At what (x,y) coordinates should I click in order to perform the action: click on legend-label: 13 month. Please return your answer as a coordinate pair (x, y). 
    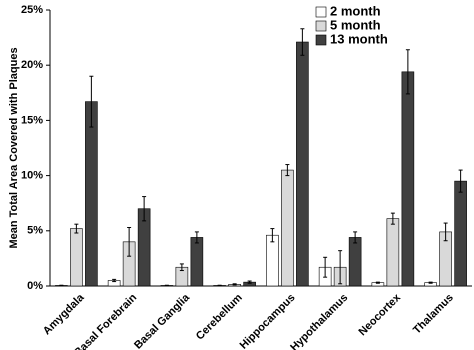
    Looking at the image, I should click on (359, 38).